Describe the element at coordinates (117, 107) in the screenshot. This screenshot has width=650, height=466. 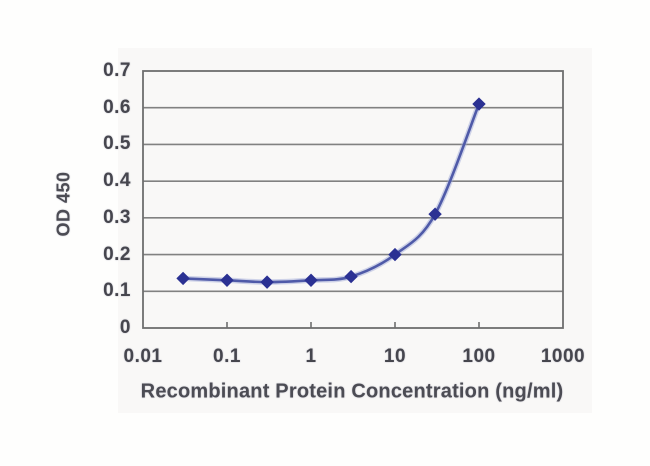
I see `y-tick-label: 0.6` at that location.